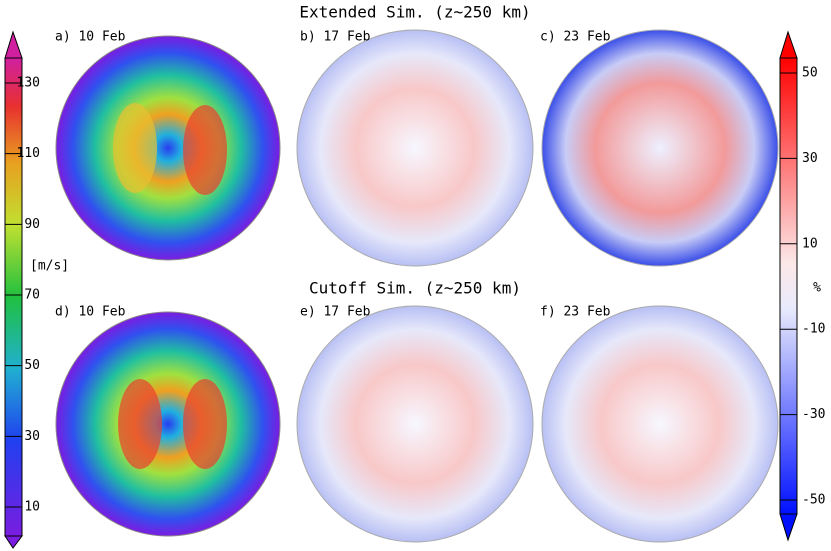 The height and width of the screenshot is (551, 831). I want to click on row-title: Cutoff Sim. (z~250 km), so click(415, 288).